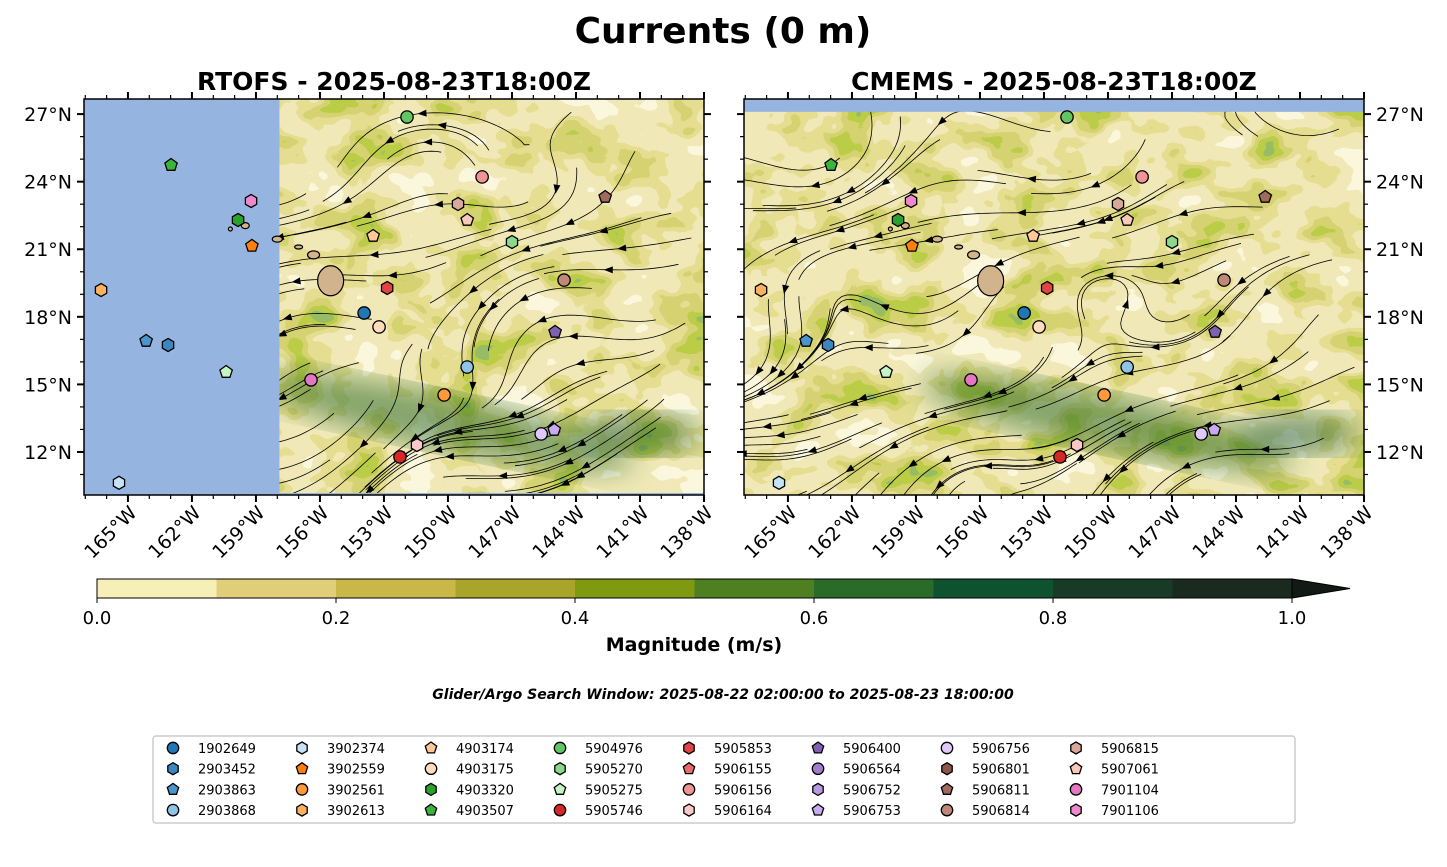  What do you see at coordinates (340, 811) in the screenshot?
I see `legend-item: 3902613` at bounding box center [340, 811].